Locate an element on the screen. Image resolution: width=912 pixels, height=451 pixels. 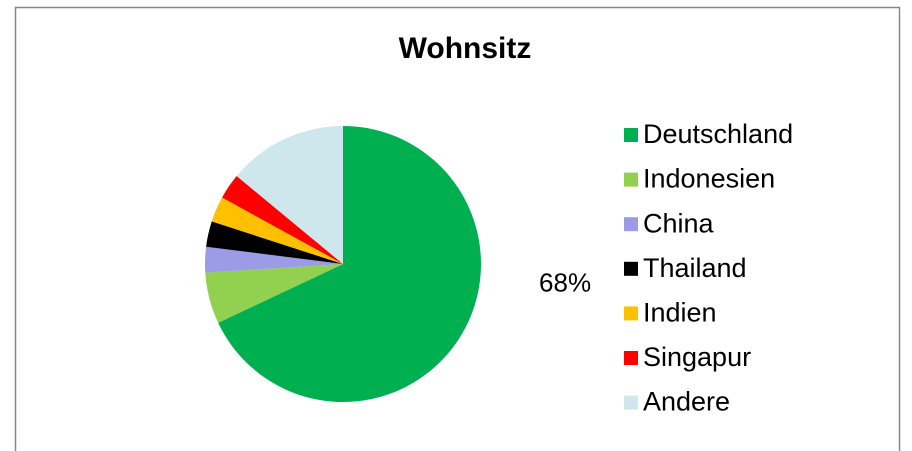
legend-label: Indonesien is located at coordinates (709, 179).